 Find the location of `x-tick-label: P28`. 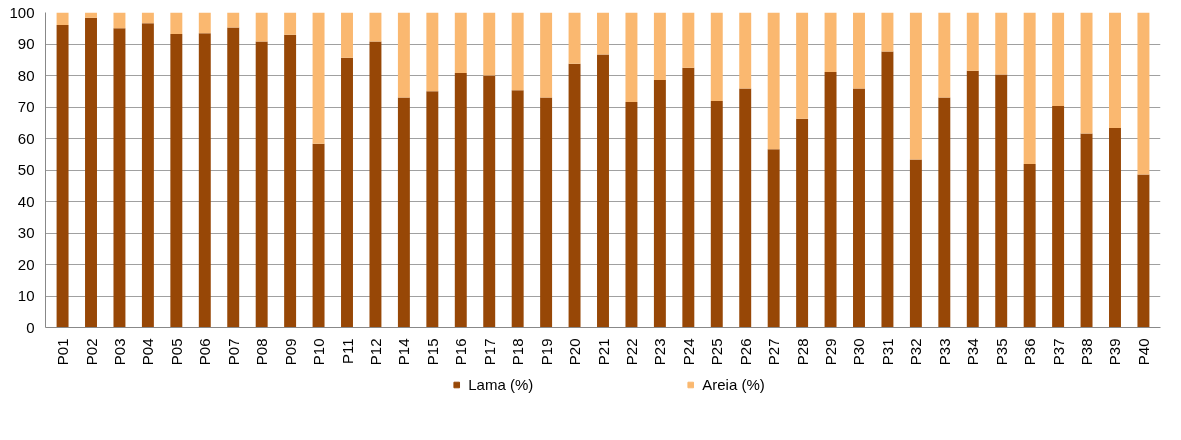

x-tick-label: P28 is located at coordinates (802, 352).